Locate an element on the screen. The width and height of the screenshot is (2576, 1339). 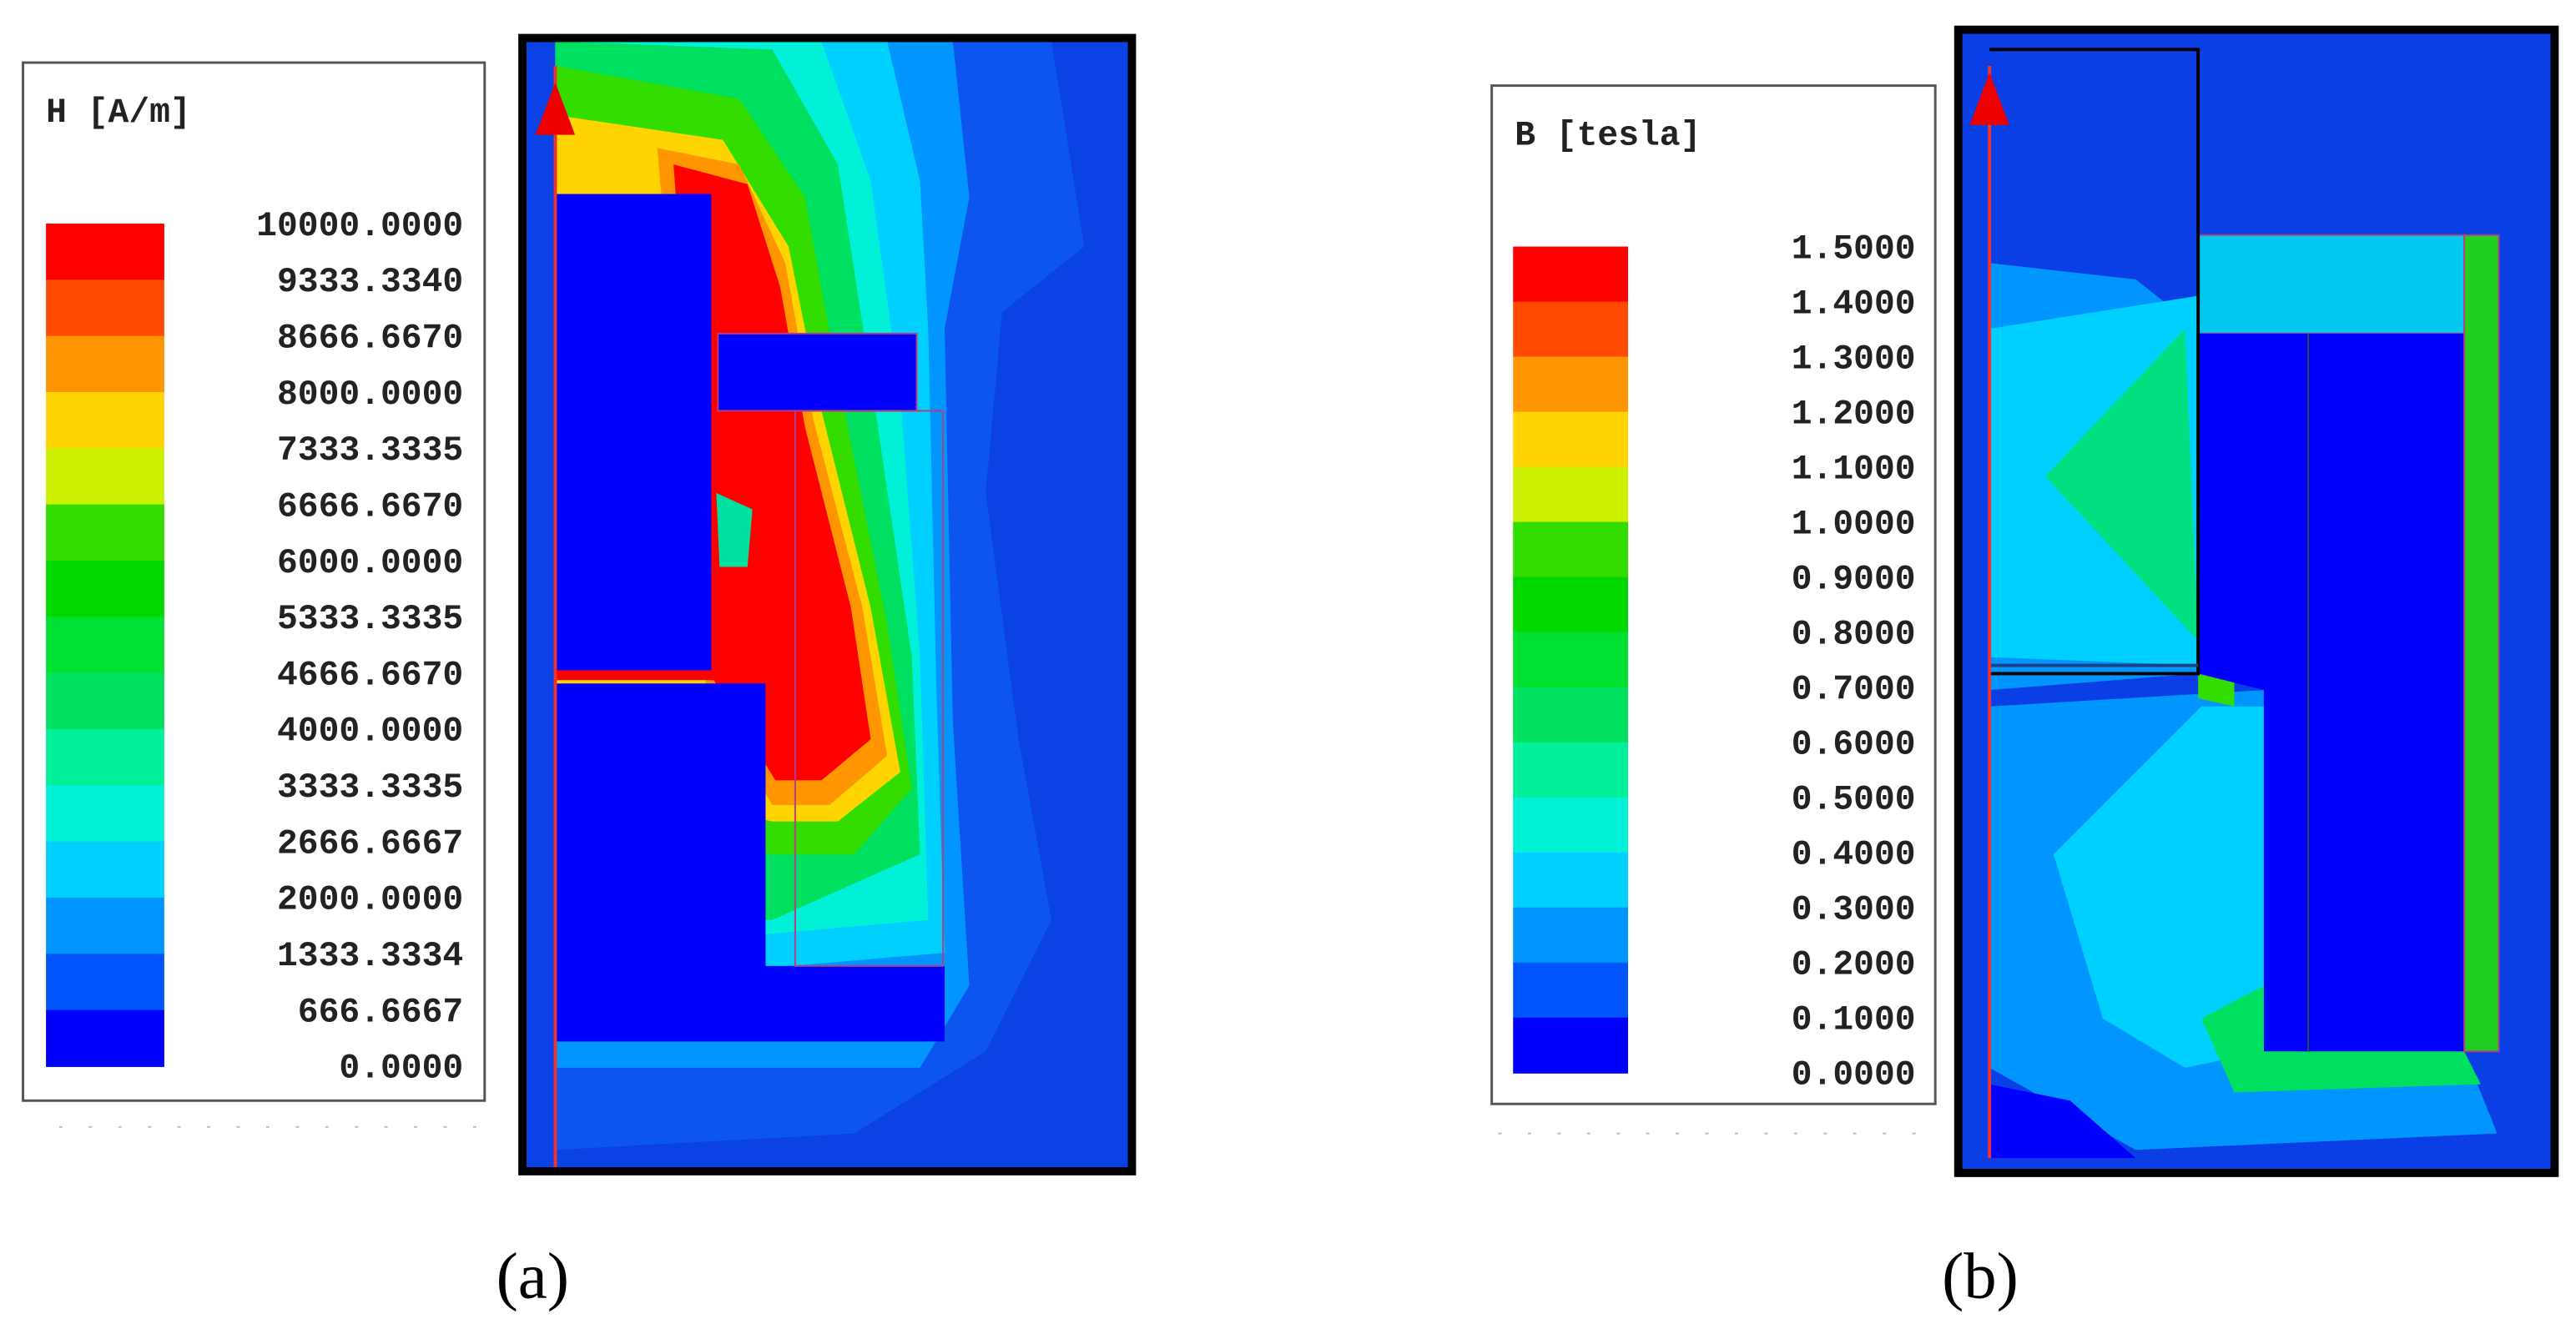
legend-label: 6666.6670 is located at coordinates (370, 507).